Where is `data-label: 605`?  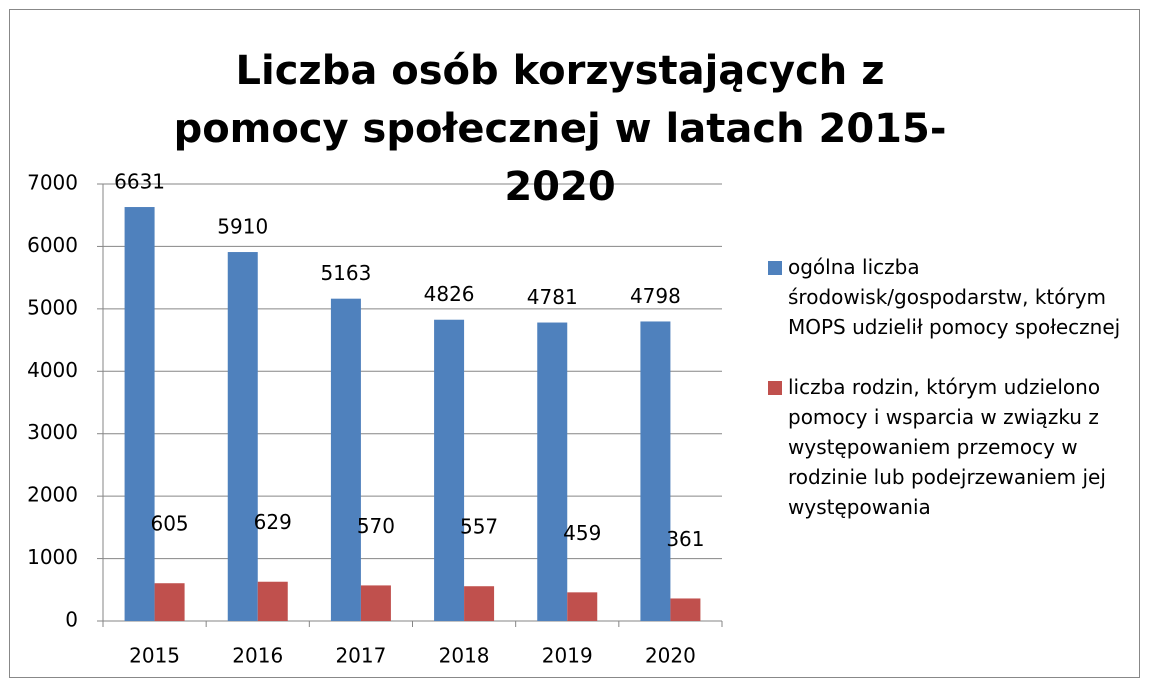 data-label: 605 is located at coordinates (169, 524).